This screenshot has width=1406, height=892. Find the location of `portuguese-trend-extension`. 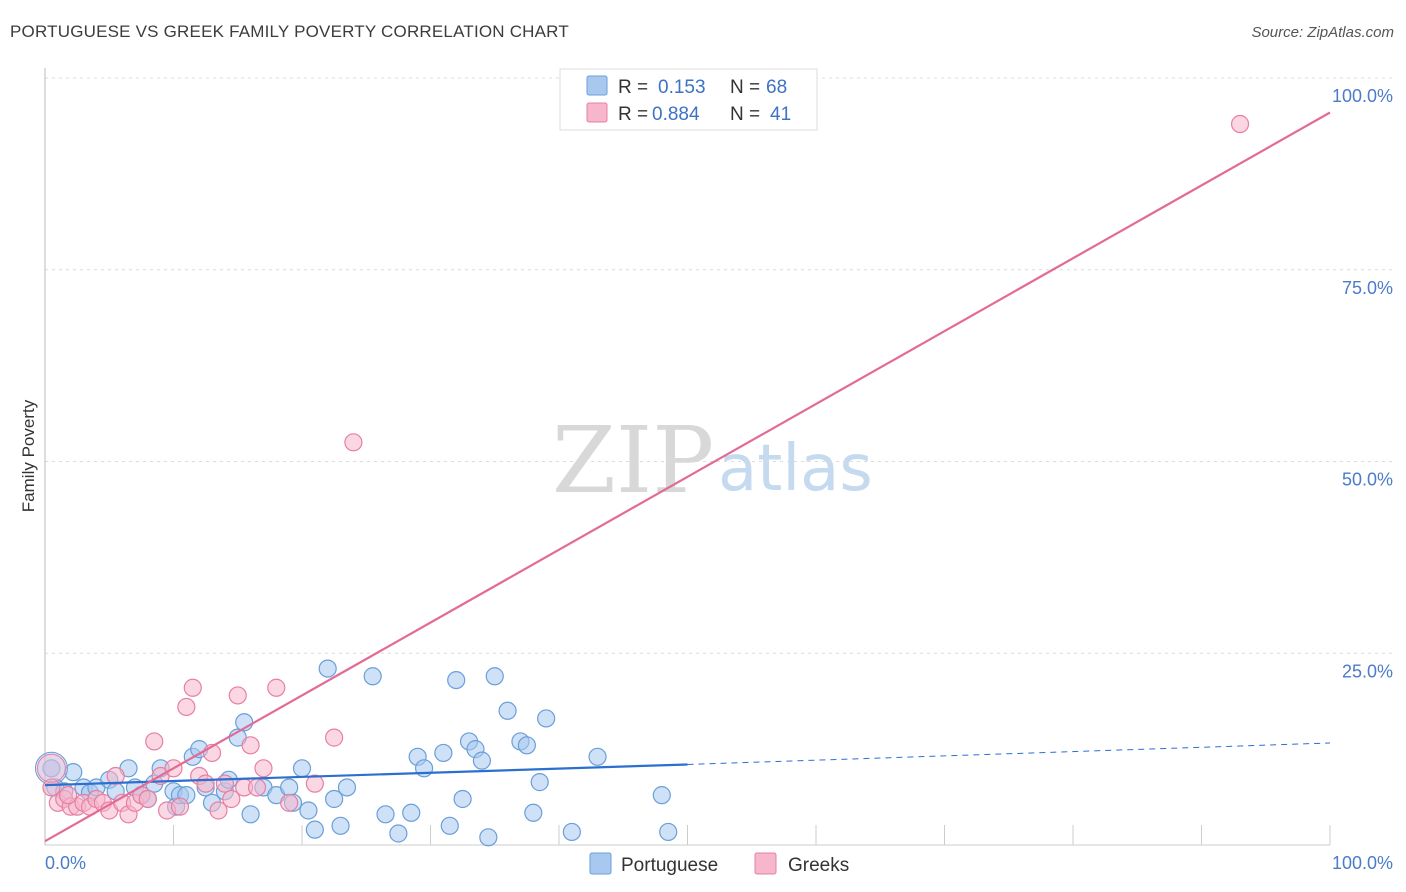

portuguese-trend-extension is located at coordinates (1009, 753).